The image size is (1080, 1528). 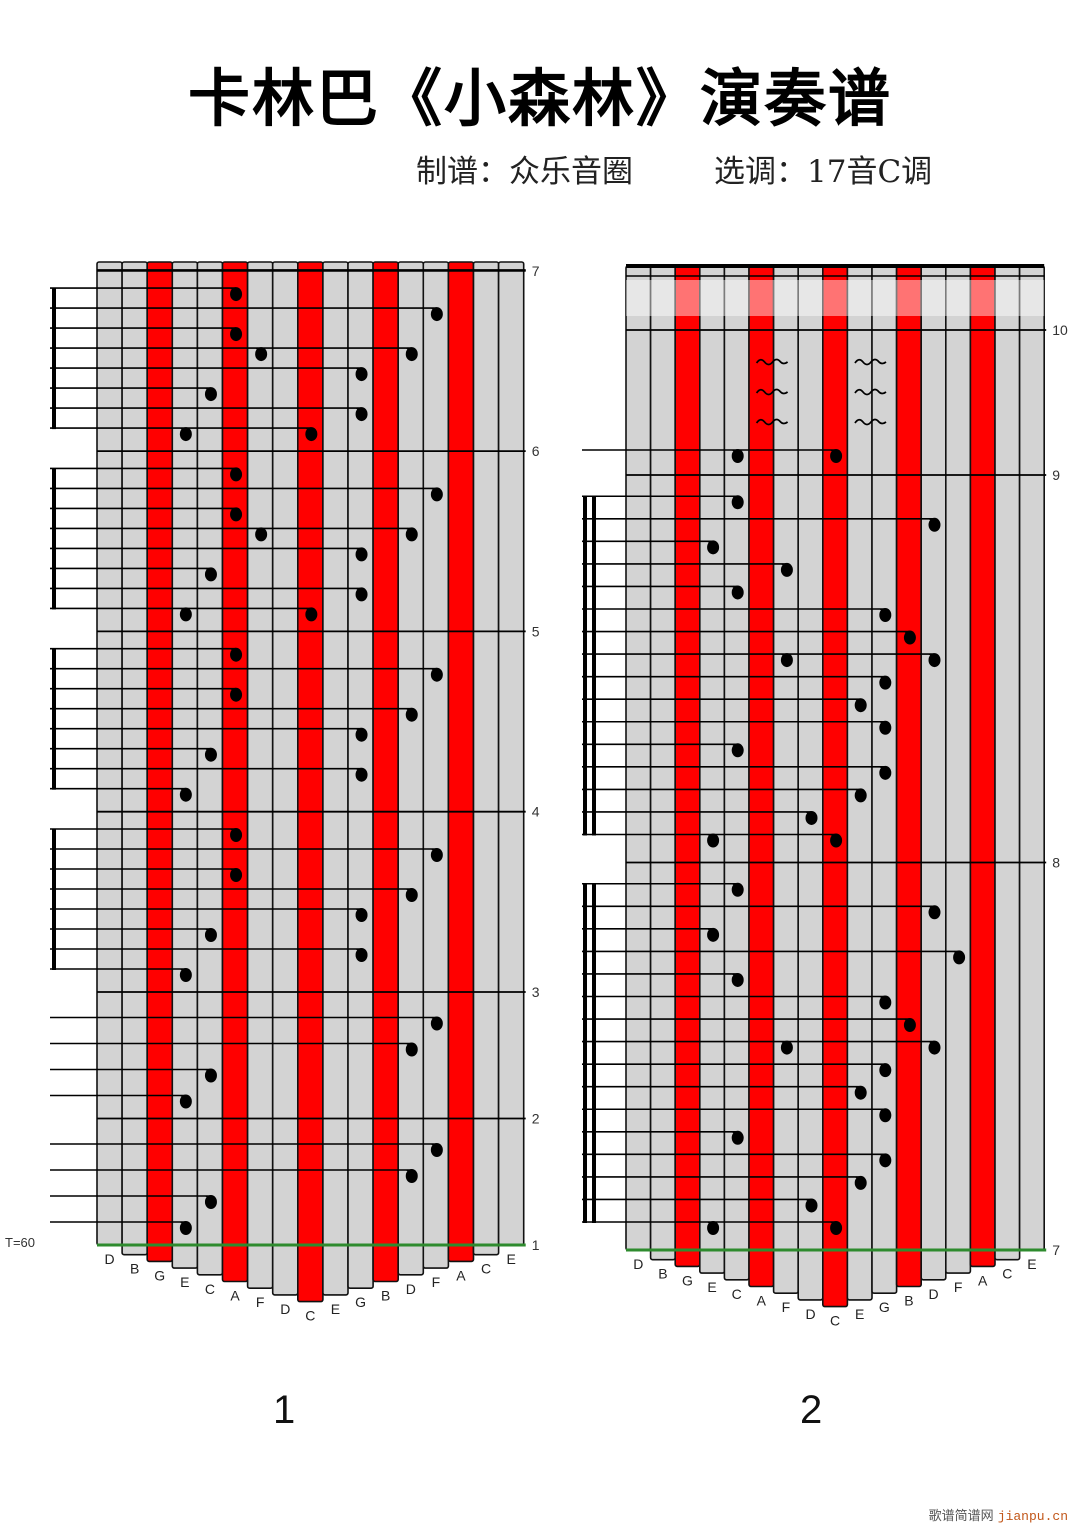 What do you see at coordinates (909, 637) in the screenshot?
I see `note-B` at bounding box center [909, 637].